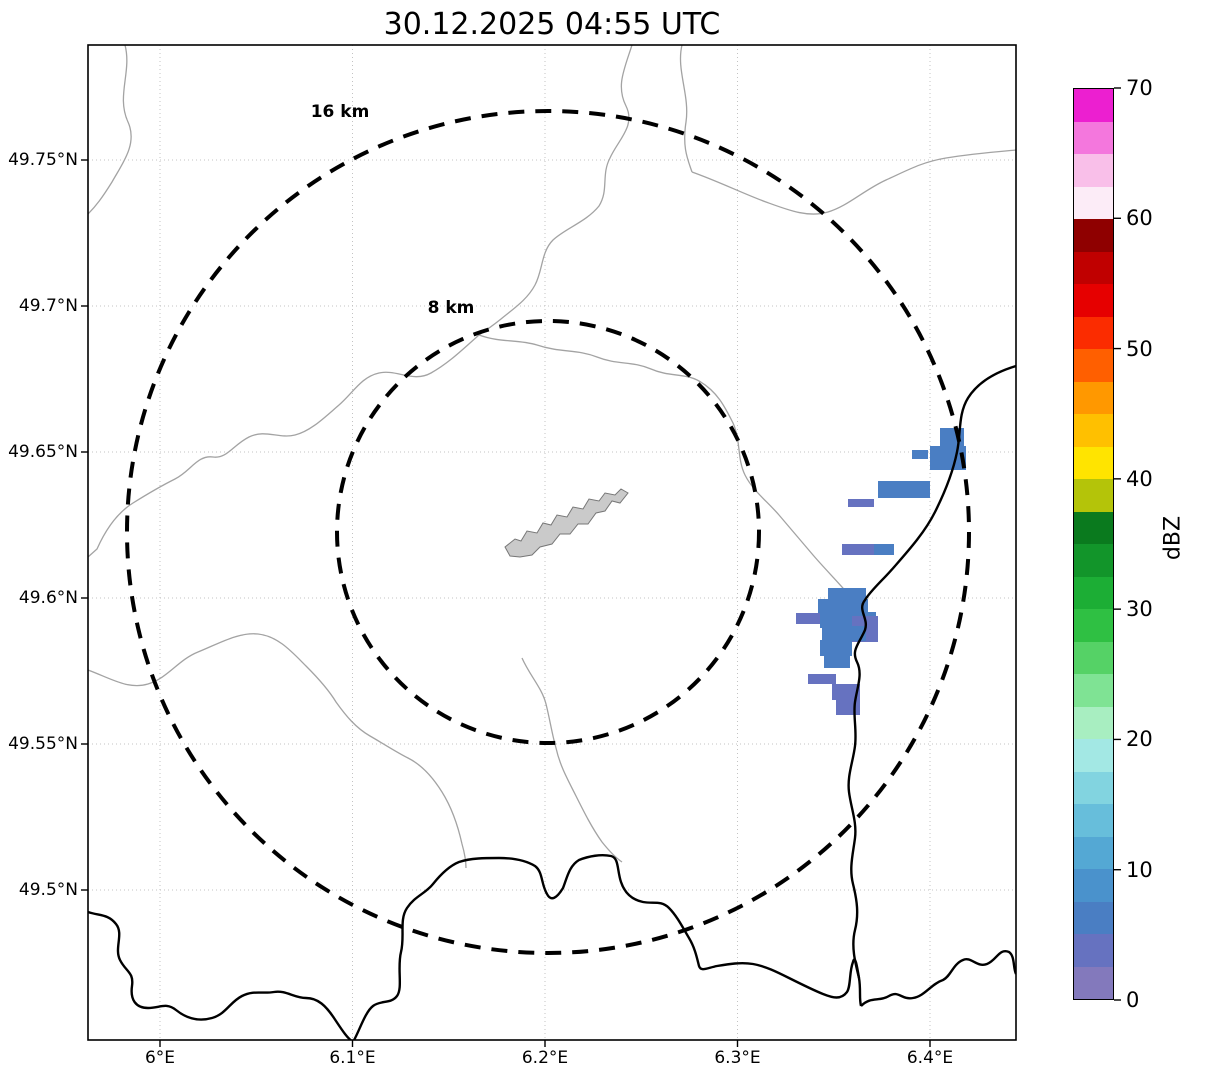 The width and height of the screenshot is (1207, 1073). Describe the element at coordinates (352, 1058) in the screenshot. I see `x-tick-label: 6.1°E` at that location.